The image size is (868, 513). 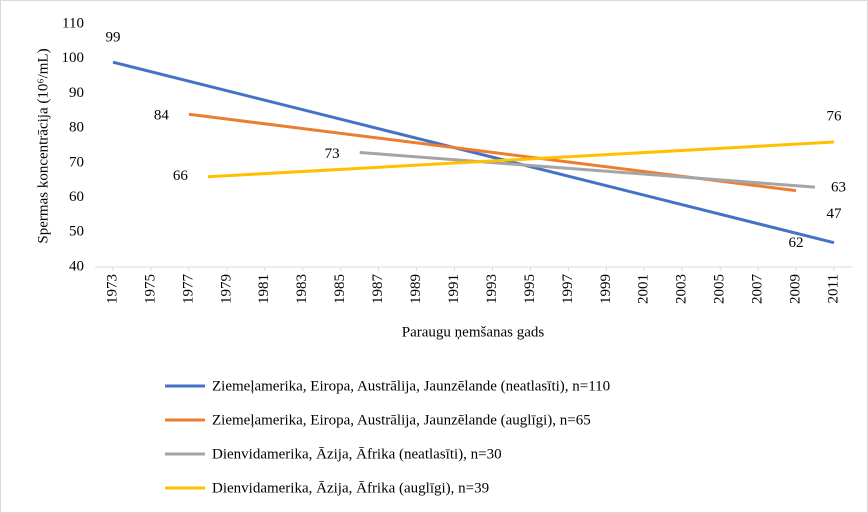 I want to click on y-tick-label: 60, so click(x=76, y=197).